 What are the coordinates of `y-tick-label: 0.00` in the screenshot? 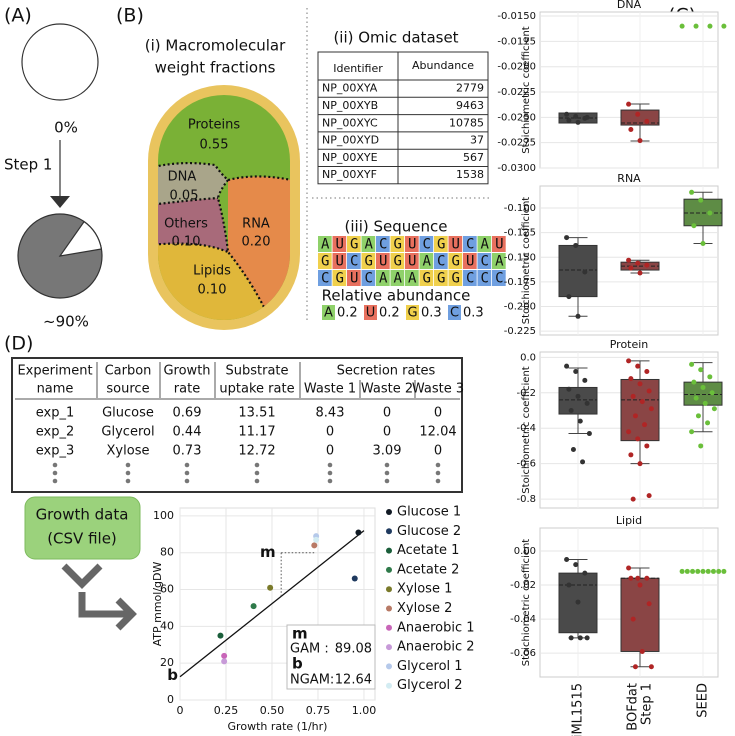 It's located at (525, 551).